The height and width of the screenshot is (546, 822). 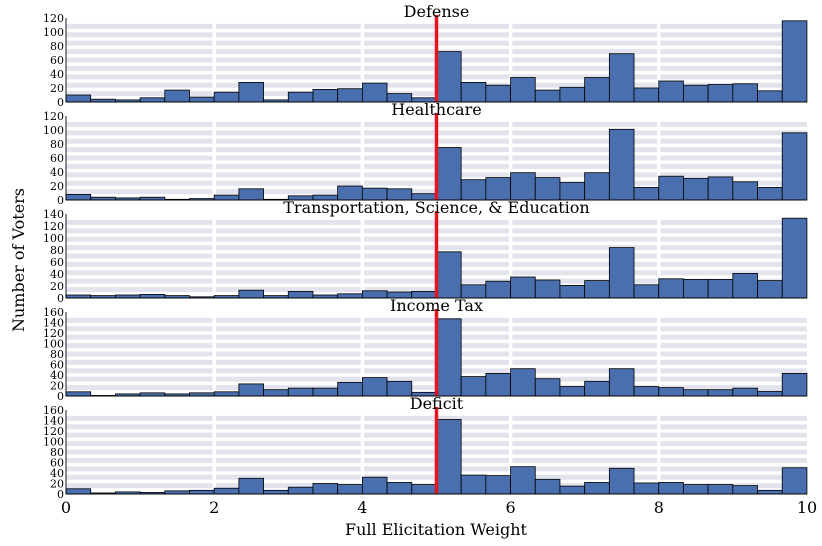 What do you see at coordinates (66, 507) in the screenshot?
I see `x-tick-label: 0` at bounding box center [66, 507].